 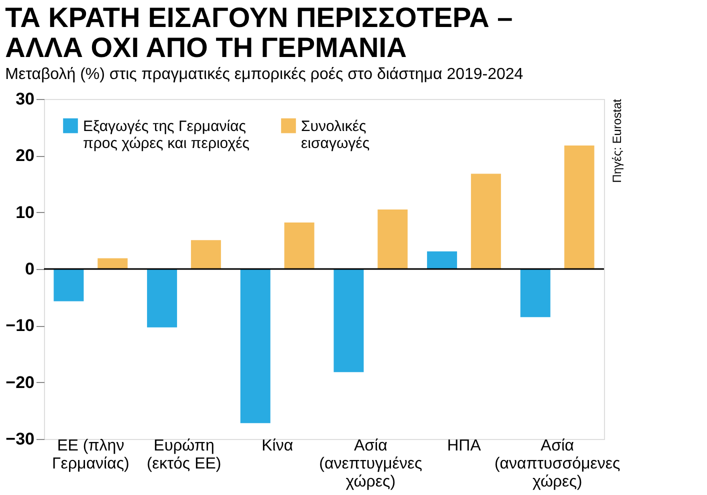 What do you see at coordinates (278, 446) in the screenshot?
I see `x-tick-label: Κίνα` at bounding box center [278, 446].